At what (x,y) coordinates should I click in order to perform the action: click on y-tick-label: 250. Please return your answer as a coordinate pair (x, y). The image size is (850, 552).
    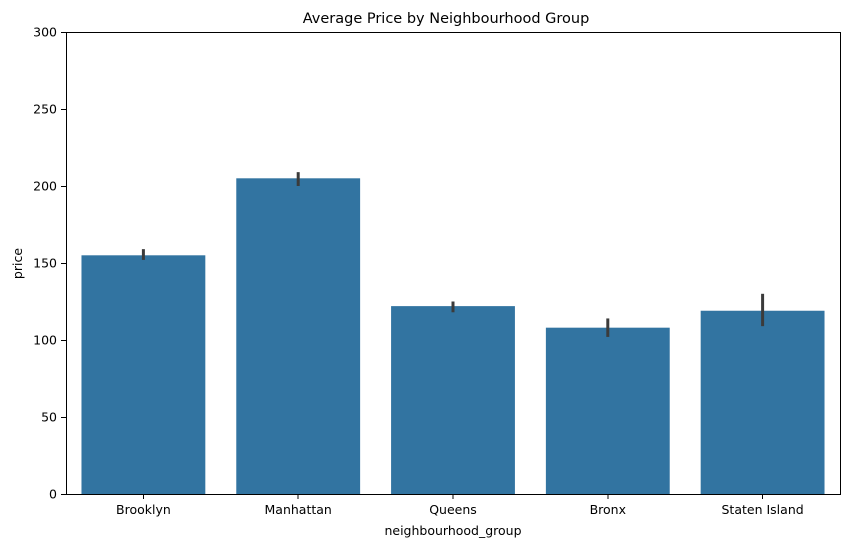
    Looking at the image, I should click on (45, 109).